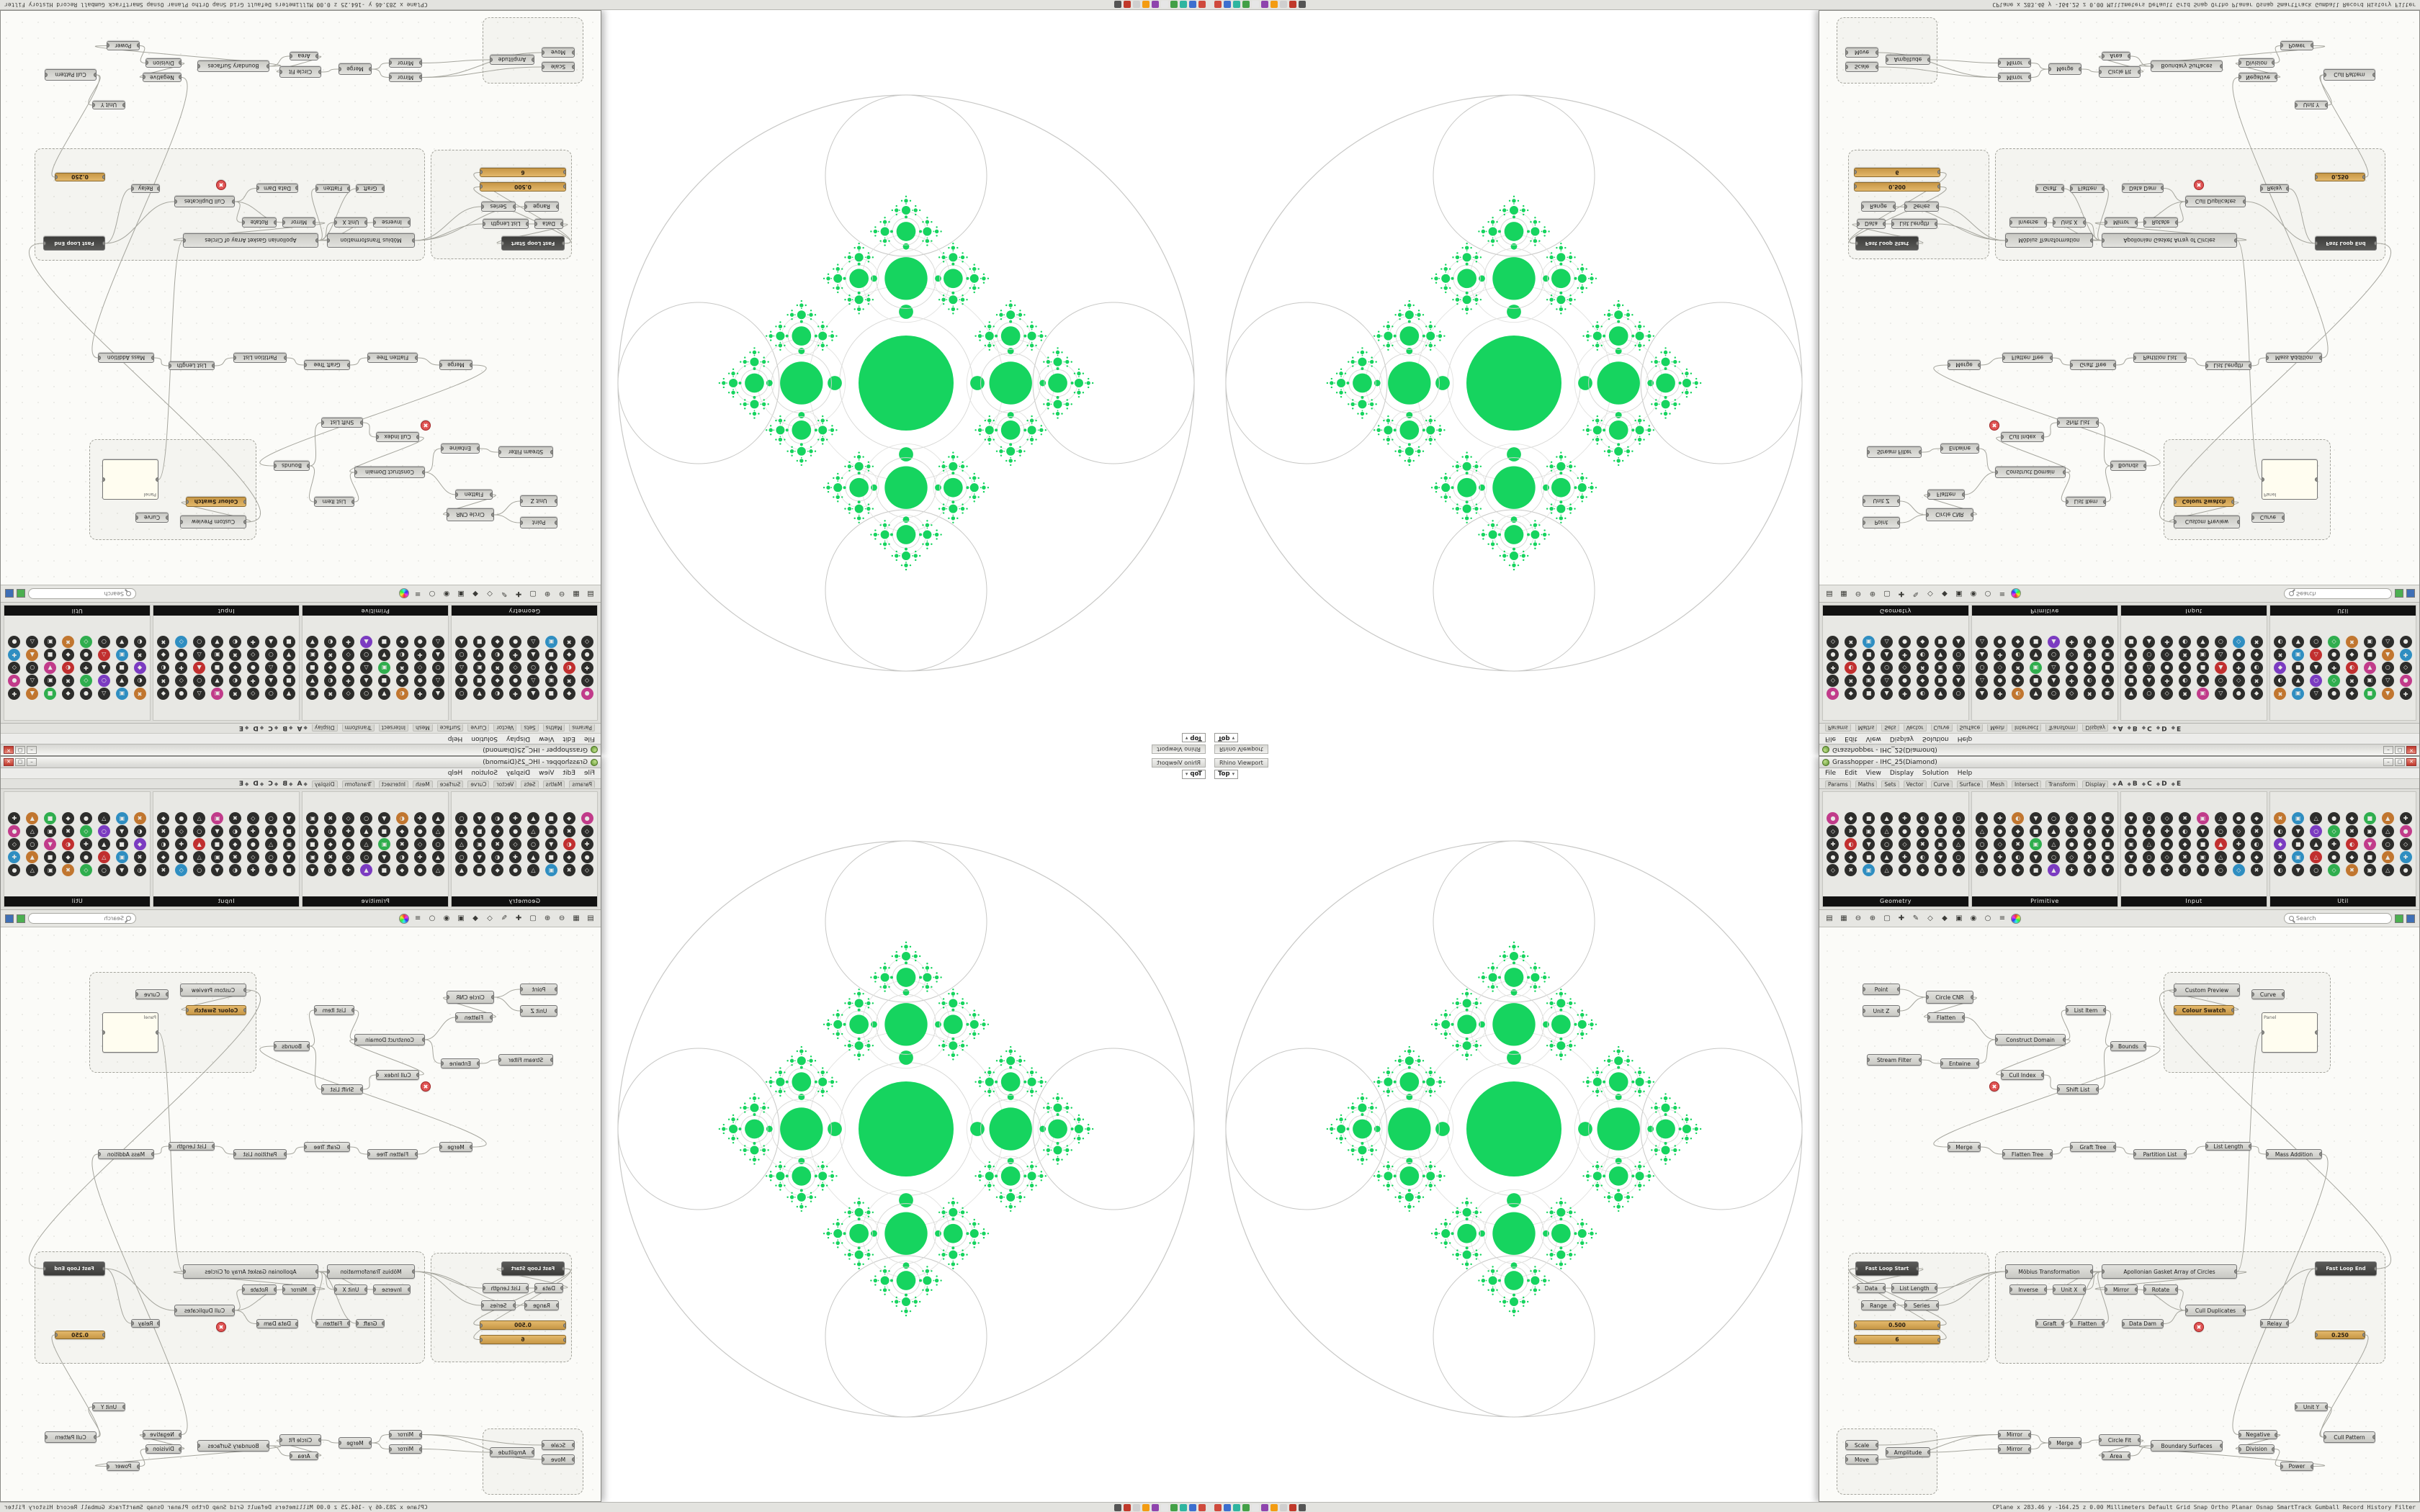 The height and width of the screenshot is (1512, 2420). Describe the element at coordinates (1930, 594) in the screenshot. I see `wireframe-preview-icon: ◇` at that location.